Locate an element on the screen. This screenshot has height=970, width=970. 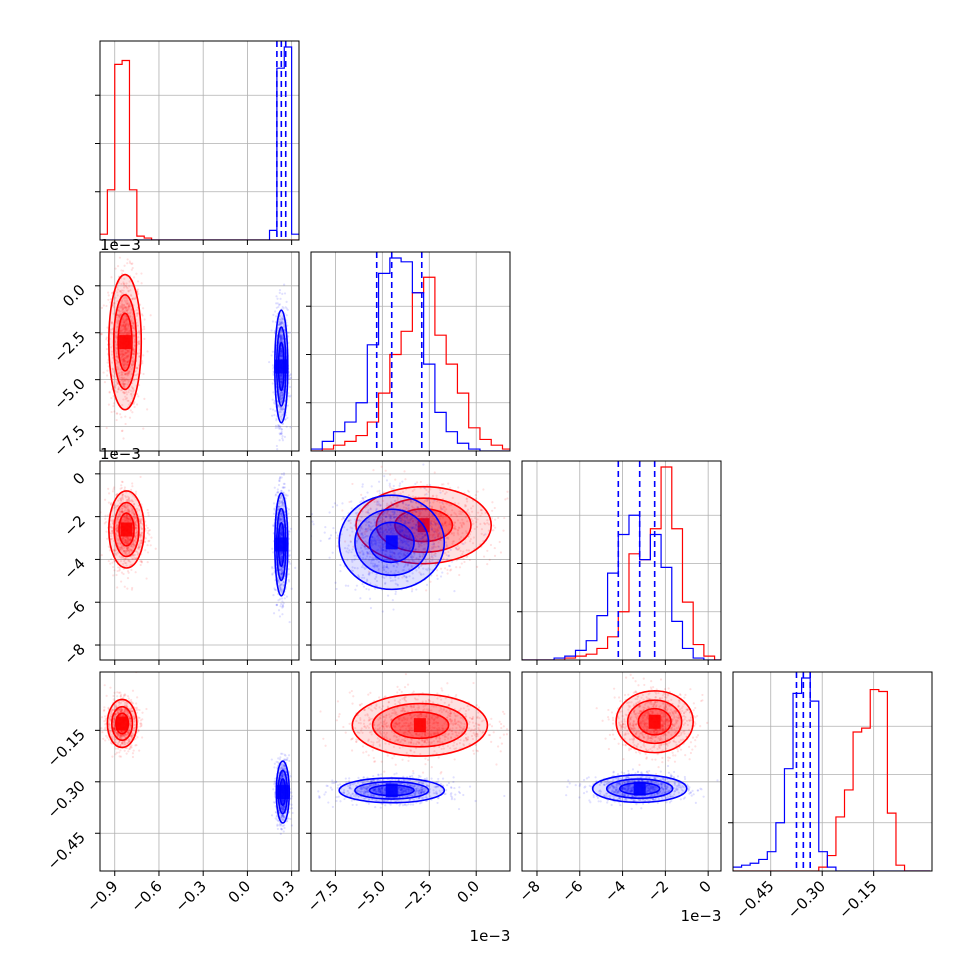
scatter-content is located at coordinates (410, 538).